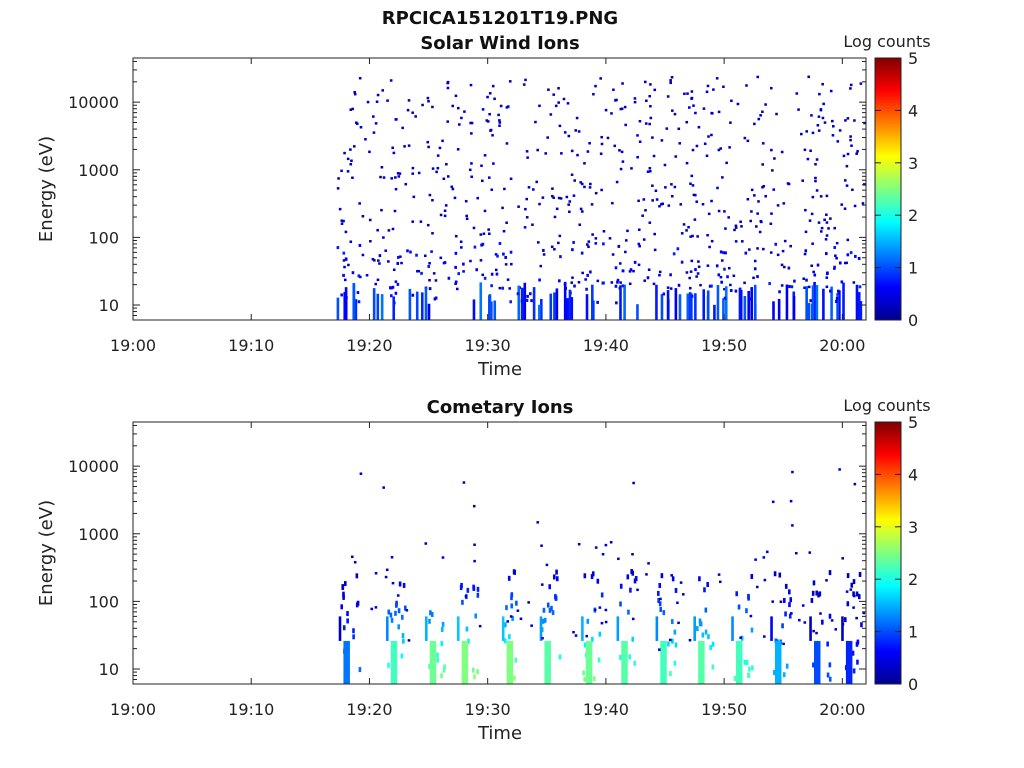 This screenshot has width=1024, height=768. I want to click on y-tick-label: 100, so click(103, 601).